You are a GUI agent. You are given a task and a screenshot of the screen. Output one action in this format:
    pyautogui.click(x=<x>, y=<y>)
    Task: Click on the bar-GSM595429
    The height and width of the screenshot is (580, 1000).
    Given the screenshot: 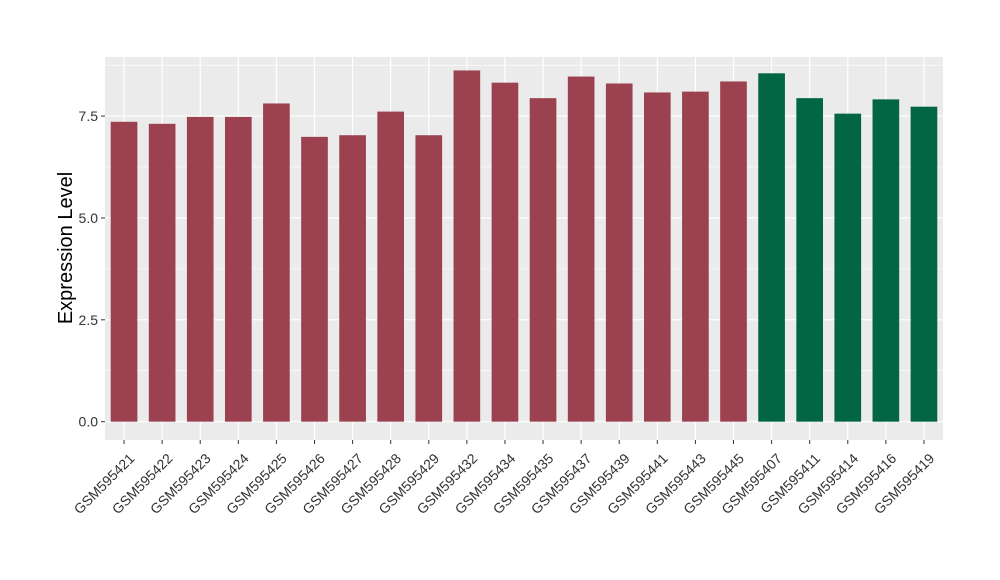 What is the action you would take?
    pyautogui.click(x=429, y=278)
    